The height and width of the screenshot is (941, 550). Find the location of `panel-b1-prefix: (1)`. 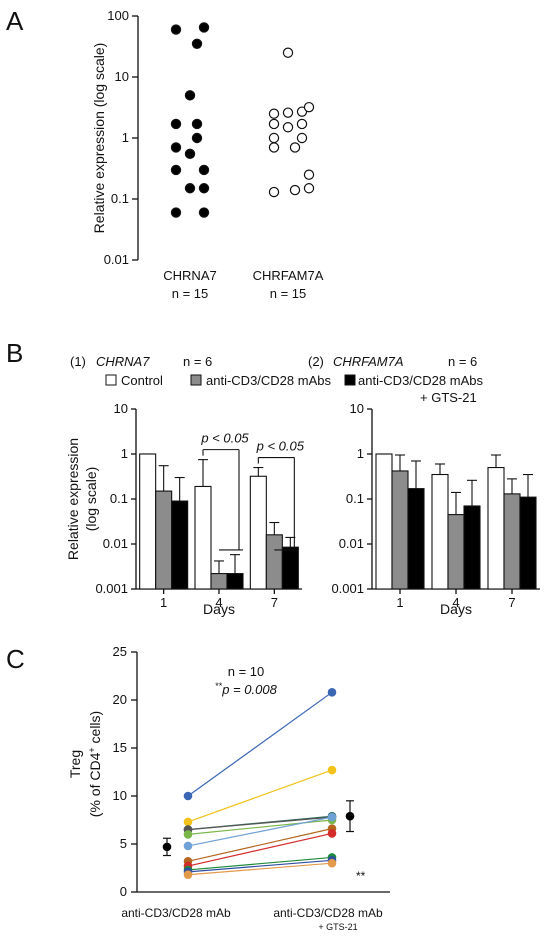

panel-b1-prefix: (1) is located at coordinates (78, 361).